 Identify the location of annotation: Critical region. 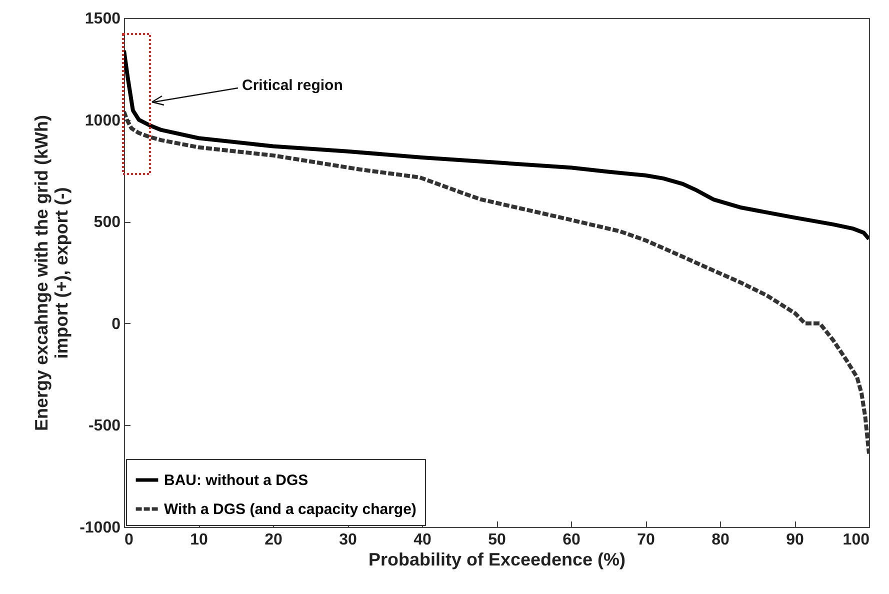
(292, 85).